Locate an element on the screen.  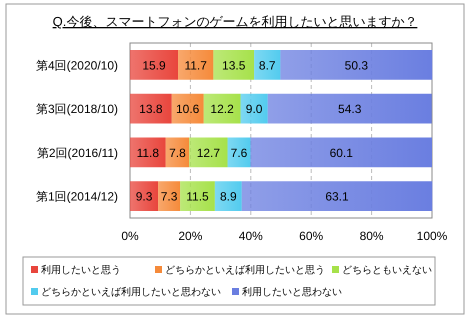
x-tick-label: 80% is located at coordinates (372, 236).